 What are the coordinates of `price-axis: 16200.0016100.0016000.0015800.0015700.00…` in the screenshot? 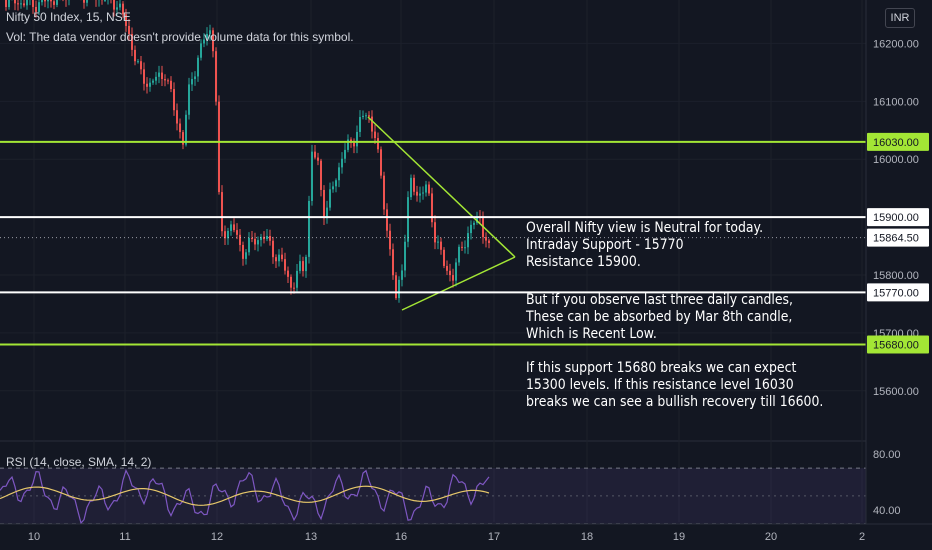 It's located at (897, 262).